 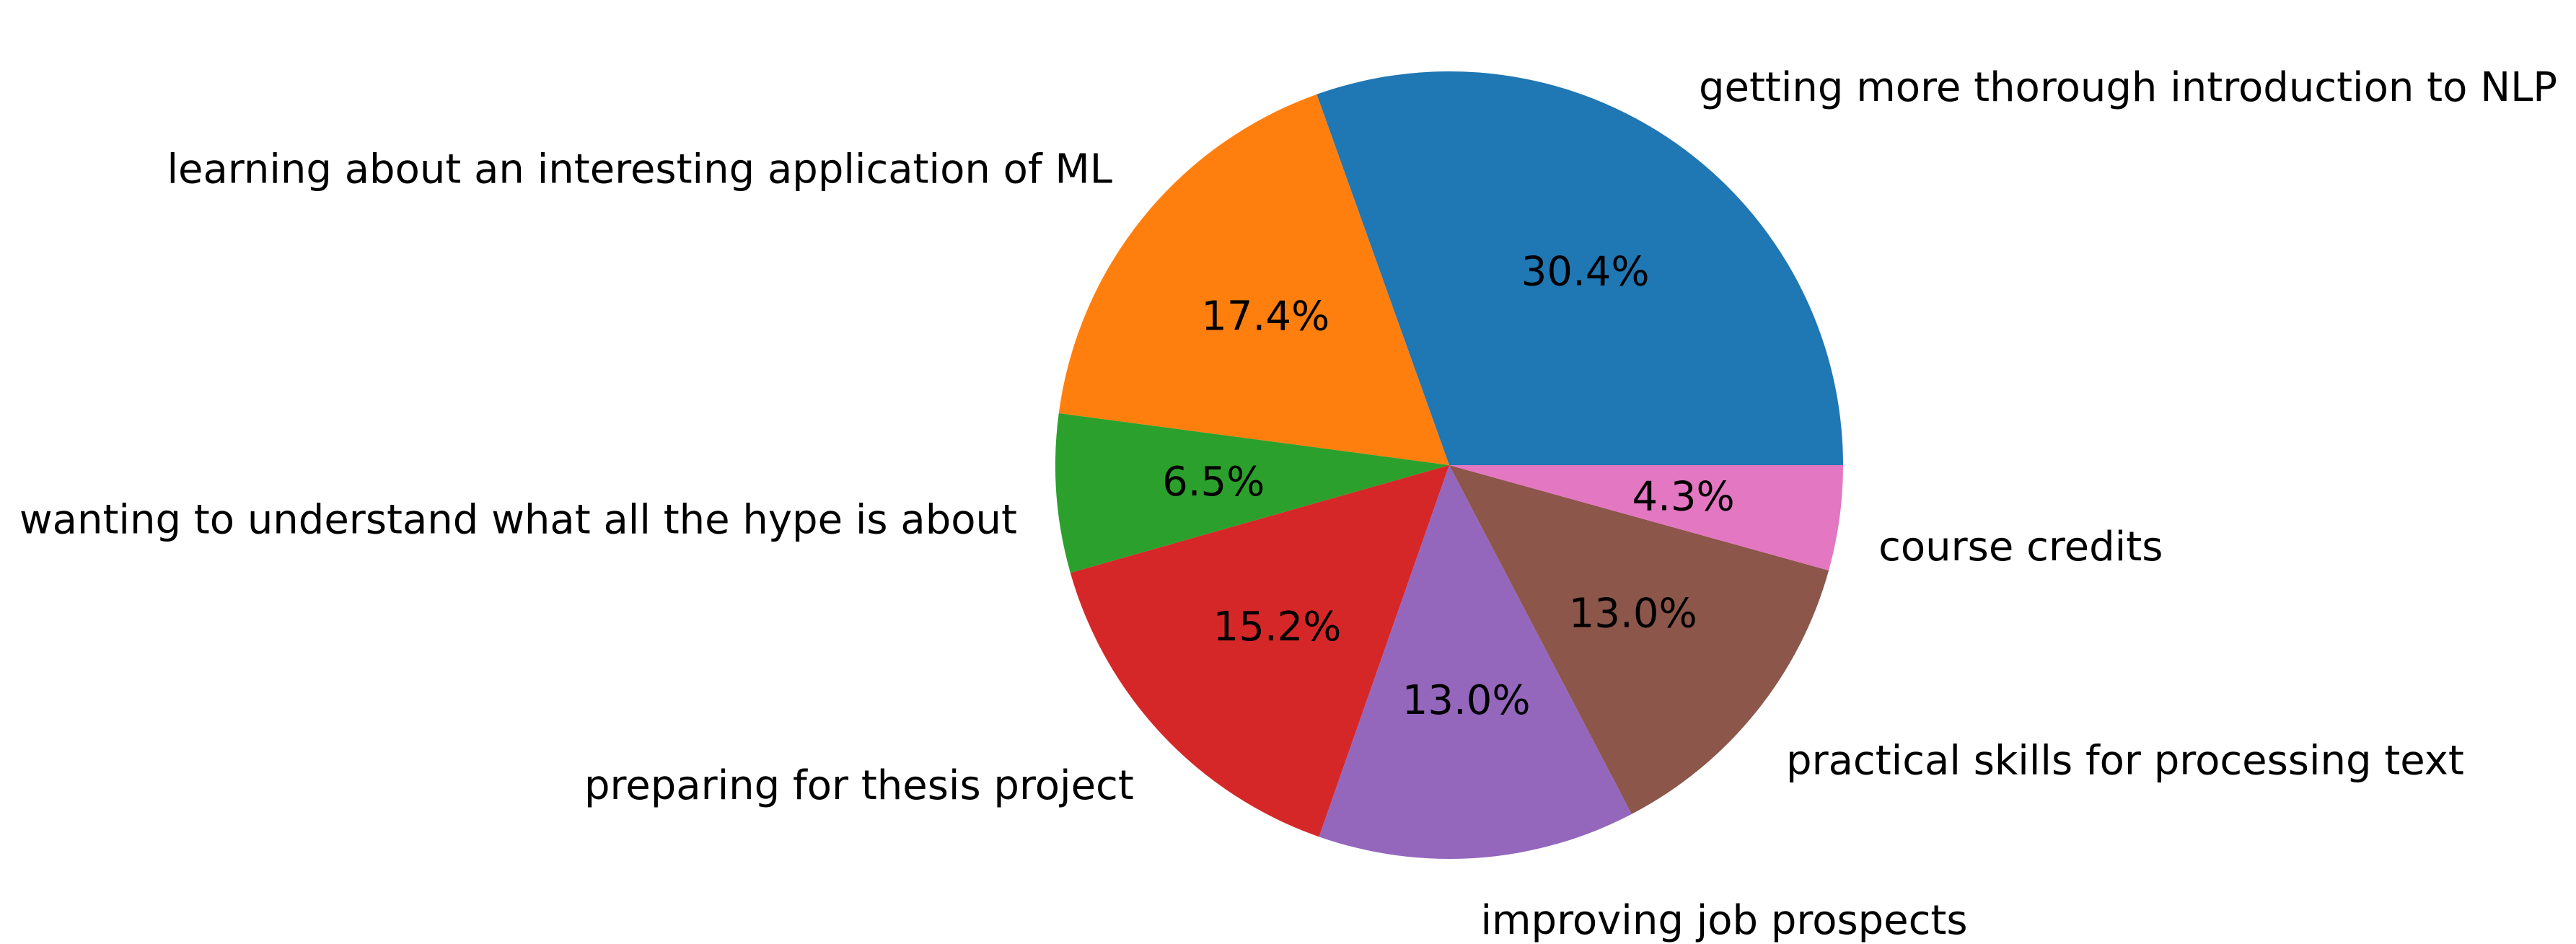 I want to click on pct-label-preparing-for-thesis-project: 15.2%, so click(x=1277, y=627).